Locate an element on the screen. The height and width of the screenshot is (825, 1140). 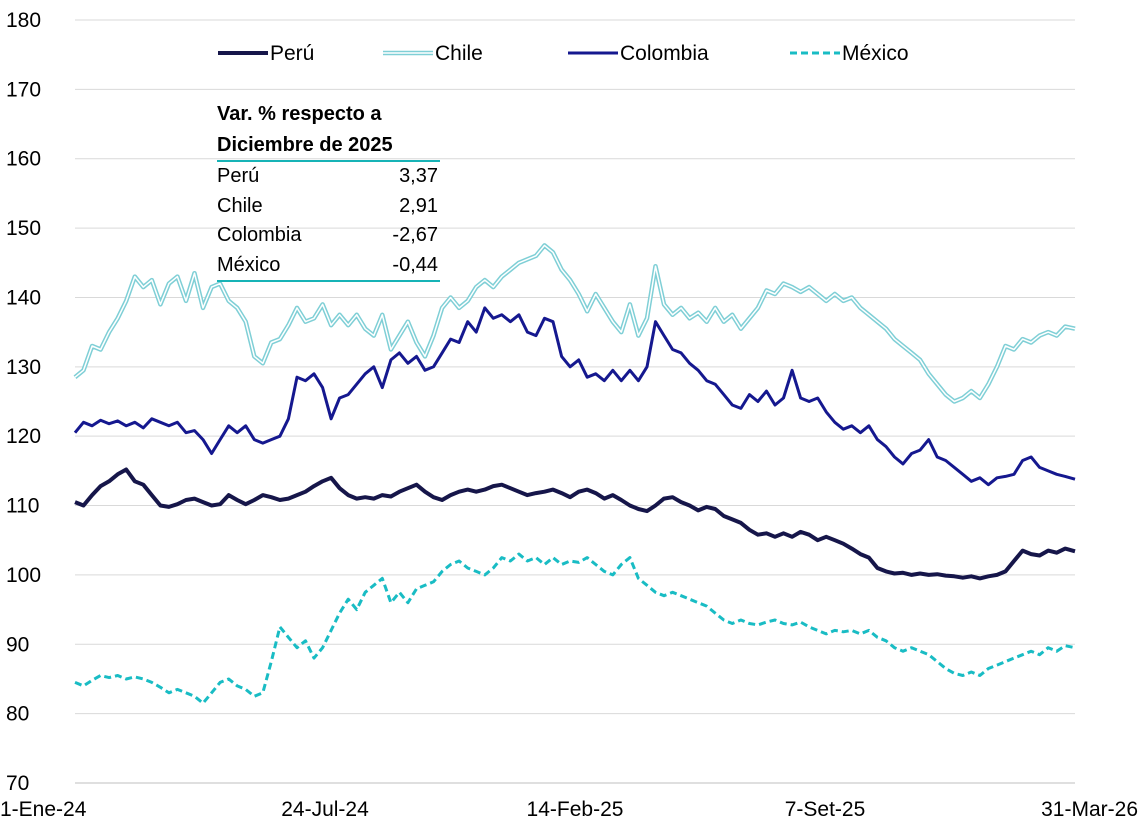
legend-label: México is located at coordinates (875, 53).